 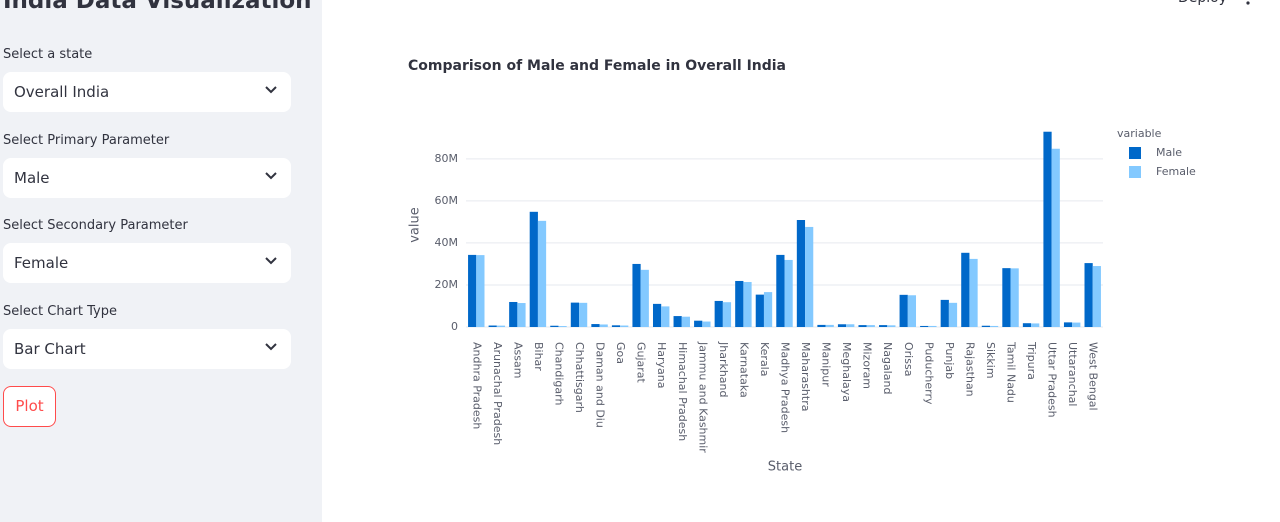 I want to click on y-tick-label: 0, so click(x=454, y=326).